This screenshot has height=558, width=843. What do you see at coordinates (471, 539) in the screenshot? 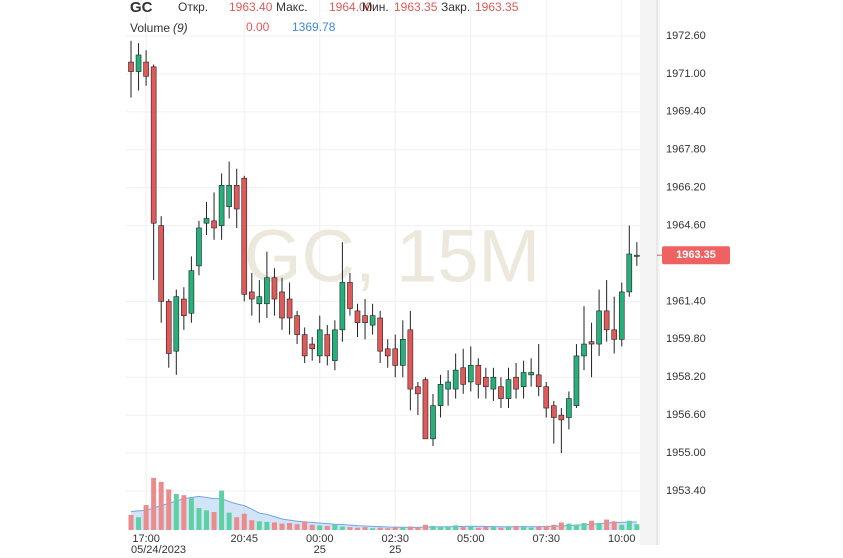
I see `x-tick-label: 05:00` at bounding box center [471, 539].